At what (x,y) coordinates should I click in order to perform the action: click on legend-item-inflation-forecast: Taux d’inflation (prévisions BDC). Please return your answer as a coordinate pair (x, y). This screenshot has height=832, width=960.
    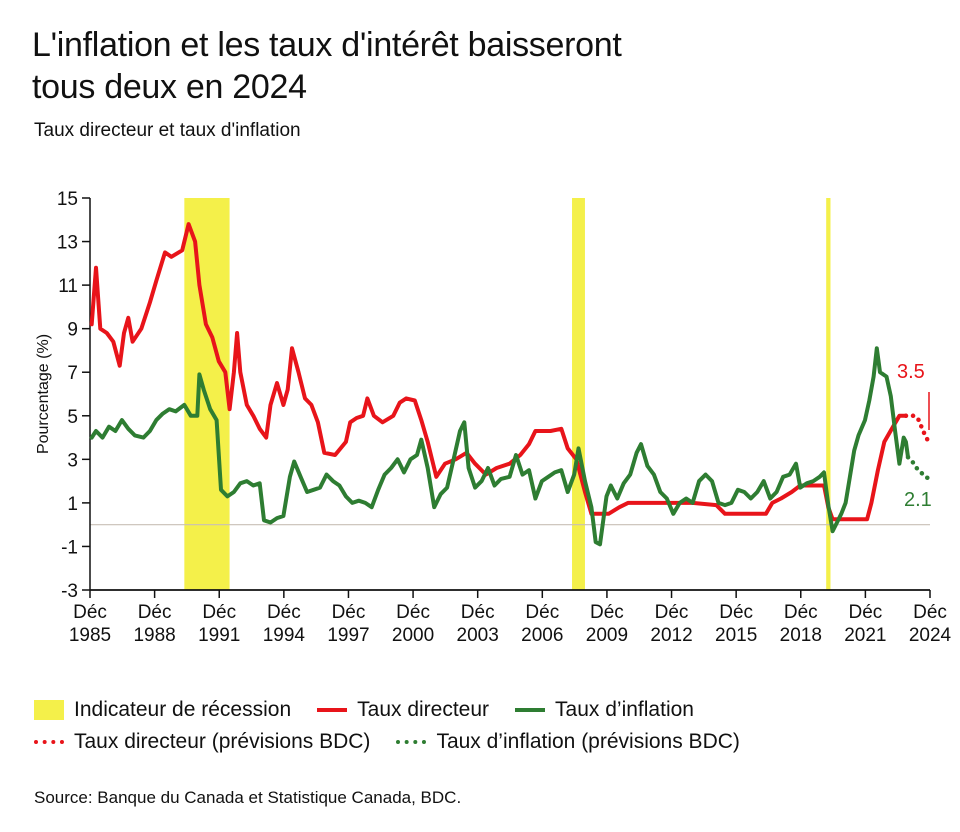
    Looking at the image, I should click on (568, 742).